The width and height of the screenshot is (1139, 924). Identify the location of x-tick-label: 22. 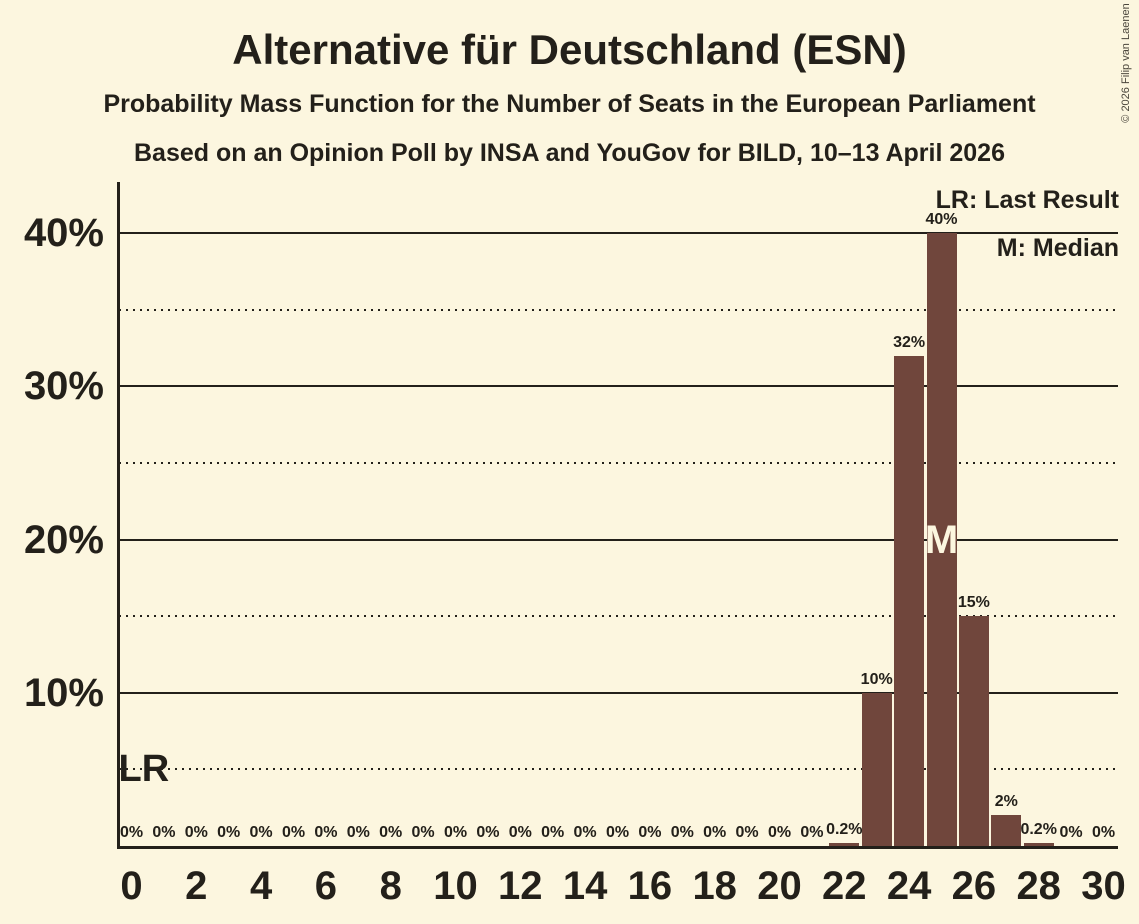
(844, 886).